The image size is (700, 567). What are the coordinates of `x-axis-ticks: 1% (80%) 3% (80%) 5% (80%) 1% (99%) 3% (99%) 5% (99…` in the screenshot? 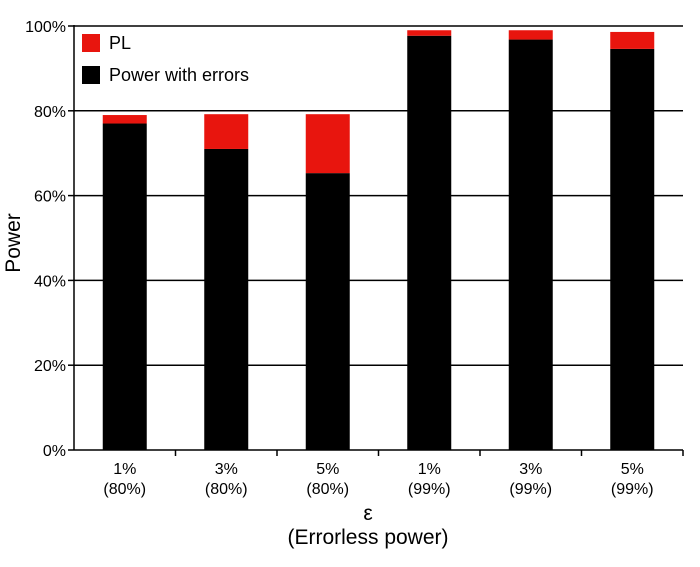 It's located at (393, 474).